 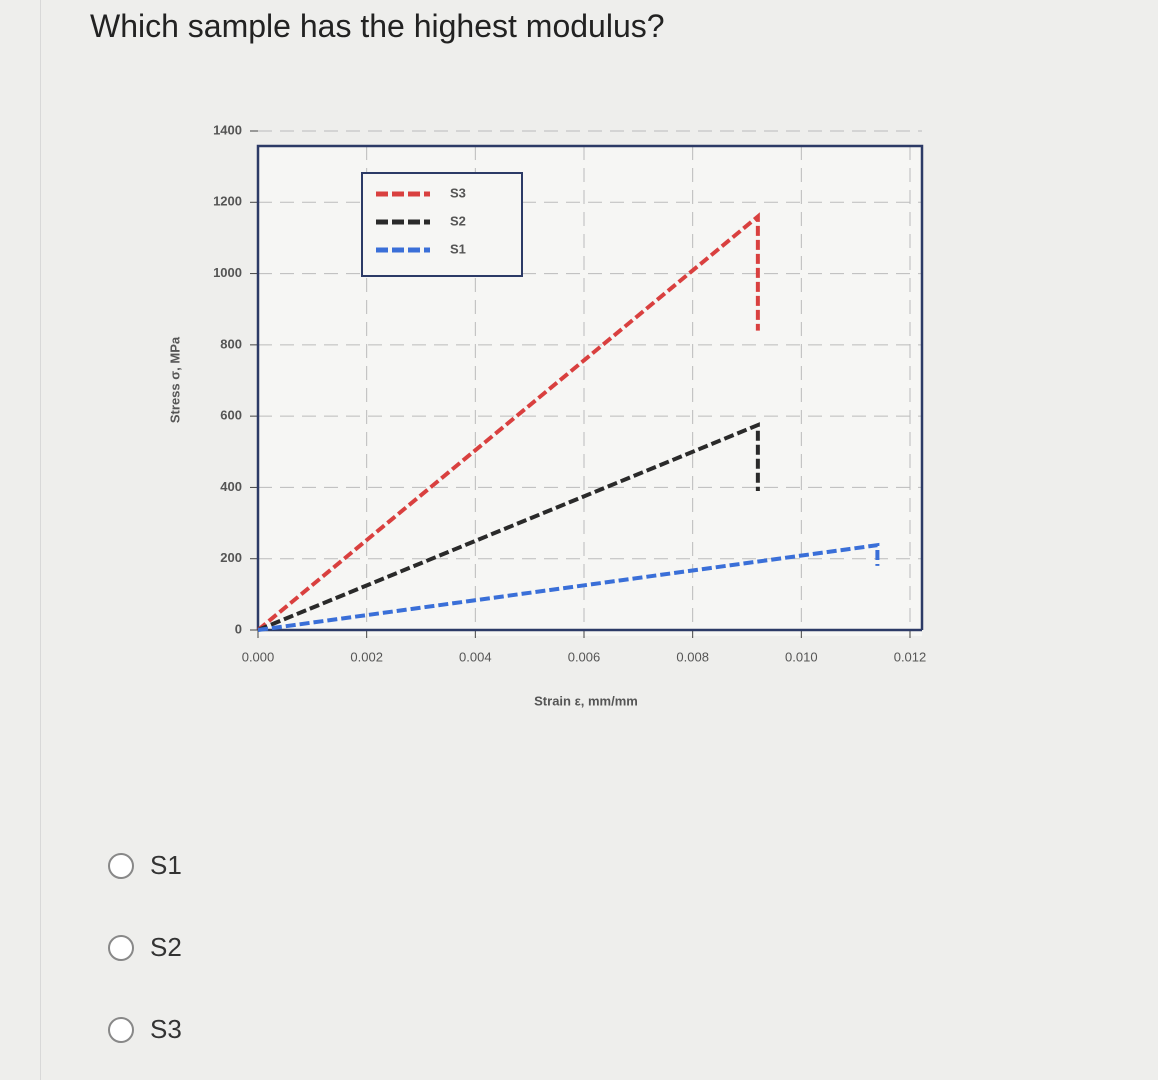 What do you see at coordinates (586, 700) in the screenshot?
I see `x-axis-label: Strain ε, mm/mm` at bounding box center [586, 700].